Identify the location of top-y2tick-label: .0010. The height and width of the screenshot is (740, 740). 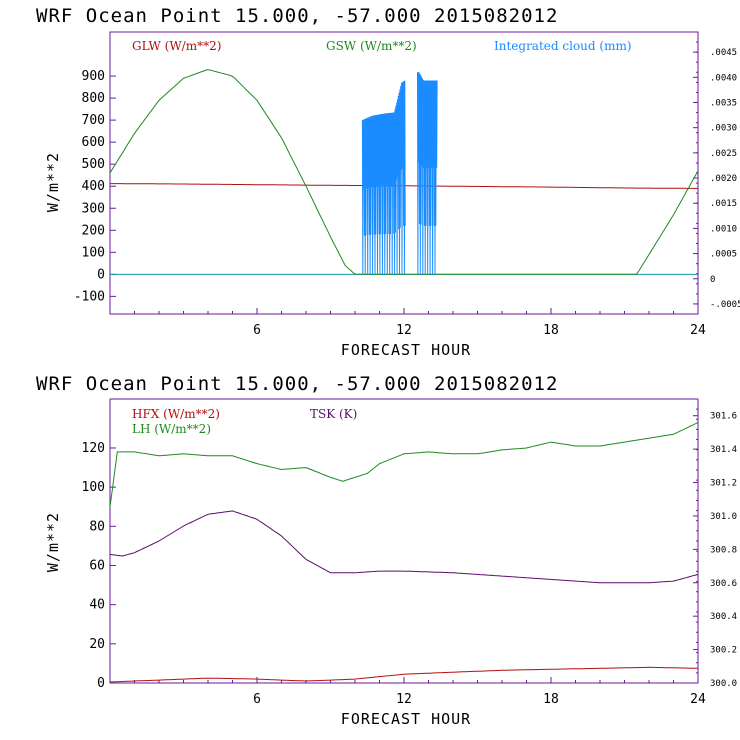
(723, 229).